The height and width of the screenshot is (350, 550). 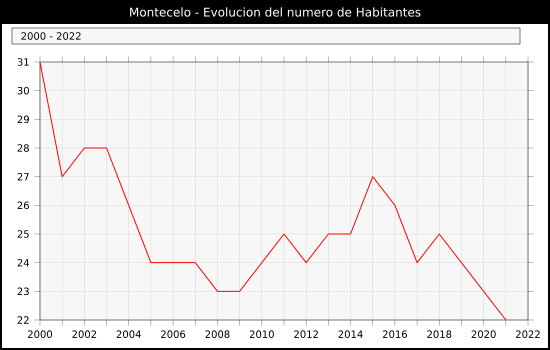 What do you see at coordinates (23, 176) in the screenshot?
I see `y-tick-label: 27` at bounding box center [23, 176].